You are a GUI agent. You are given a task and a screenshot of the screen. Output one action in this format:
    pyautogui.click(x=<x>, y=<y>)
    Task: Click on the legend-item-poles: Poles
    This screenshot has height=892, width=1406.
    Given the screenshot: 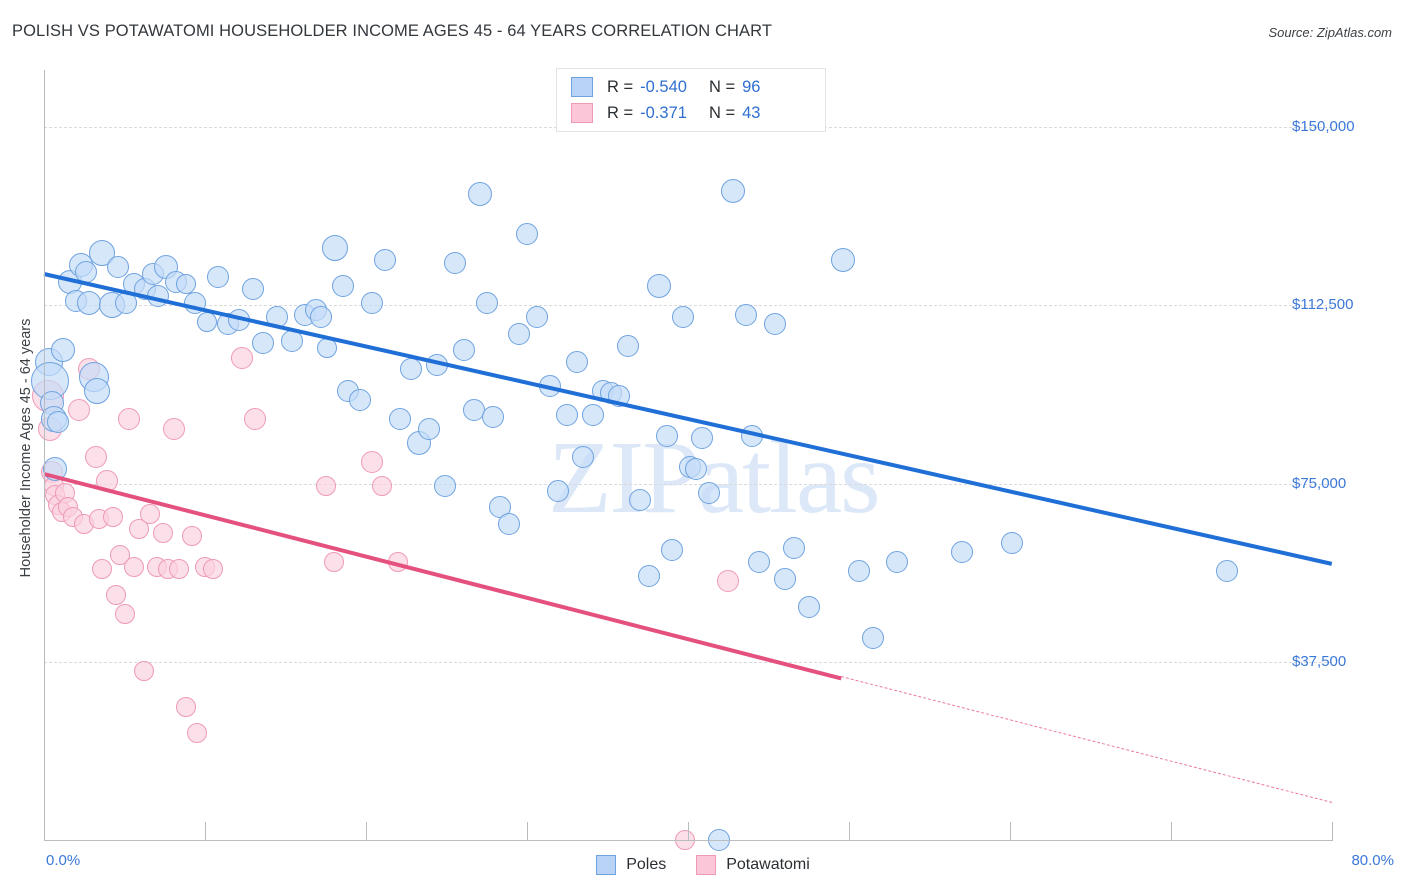 What is the action you would take?
    pyautogui.click(x=631, y=865)
    